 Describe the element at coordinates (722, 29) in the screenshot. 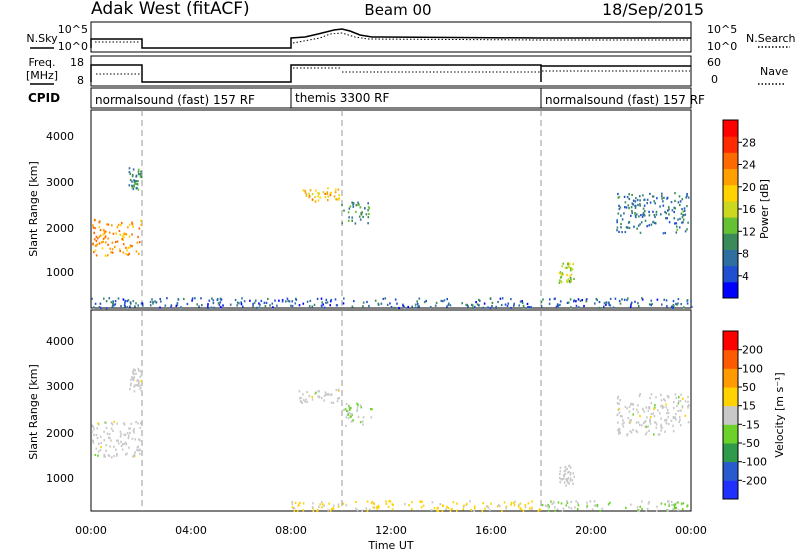

I see `nsearch-tick-top: 10^5` at that location.